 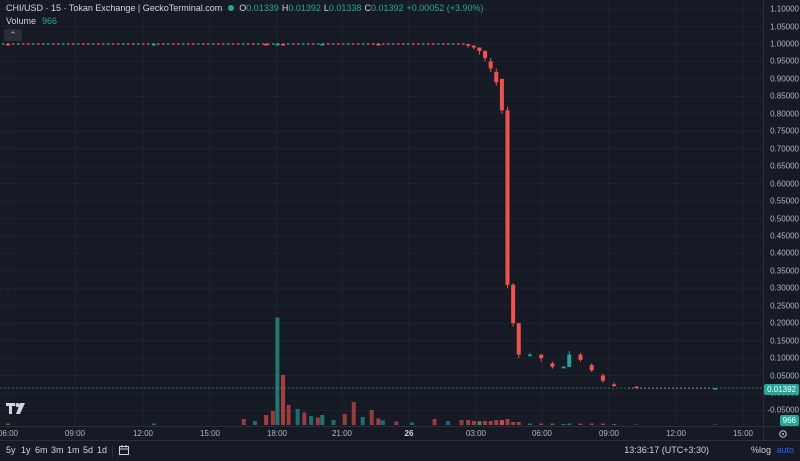 What do you see at coordinates (784, 253) in the screenshot?
I see `price-axis-label: 0.40000` at bounding box center [784, 253].